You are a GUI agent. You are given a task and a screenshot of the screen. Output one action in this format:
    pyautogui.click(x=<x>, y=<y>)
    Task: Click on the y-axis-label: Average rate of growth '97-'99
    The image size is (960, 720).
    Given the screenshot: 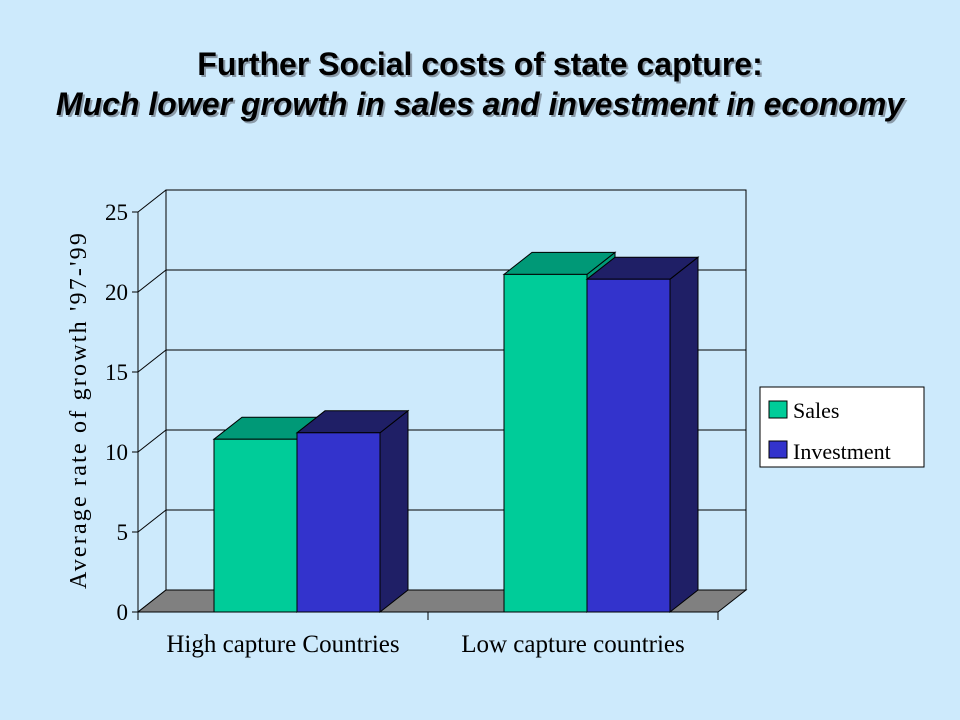 What is the action you would take?
    pyautogui.click(x=79, y=410)
    